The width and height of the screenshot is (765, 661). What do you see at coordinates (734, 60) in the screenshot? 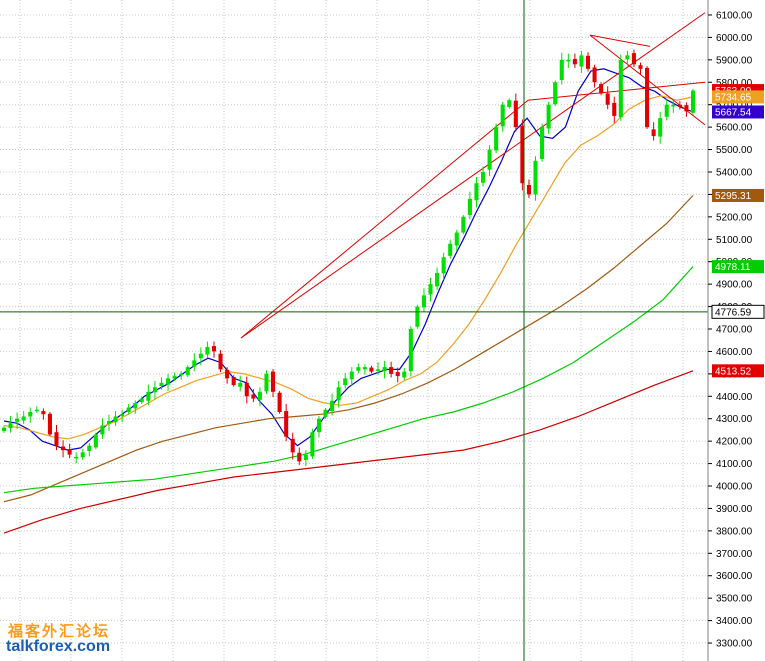
I see `y-tick-label: 5900.00` at bounding box center [734, 60].